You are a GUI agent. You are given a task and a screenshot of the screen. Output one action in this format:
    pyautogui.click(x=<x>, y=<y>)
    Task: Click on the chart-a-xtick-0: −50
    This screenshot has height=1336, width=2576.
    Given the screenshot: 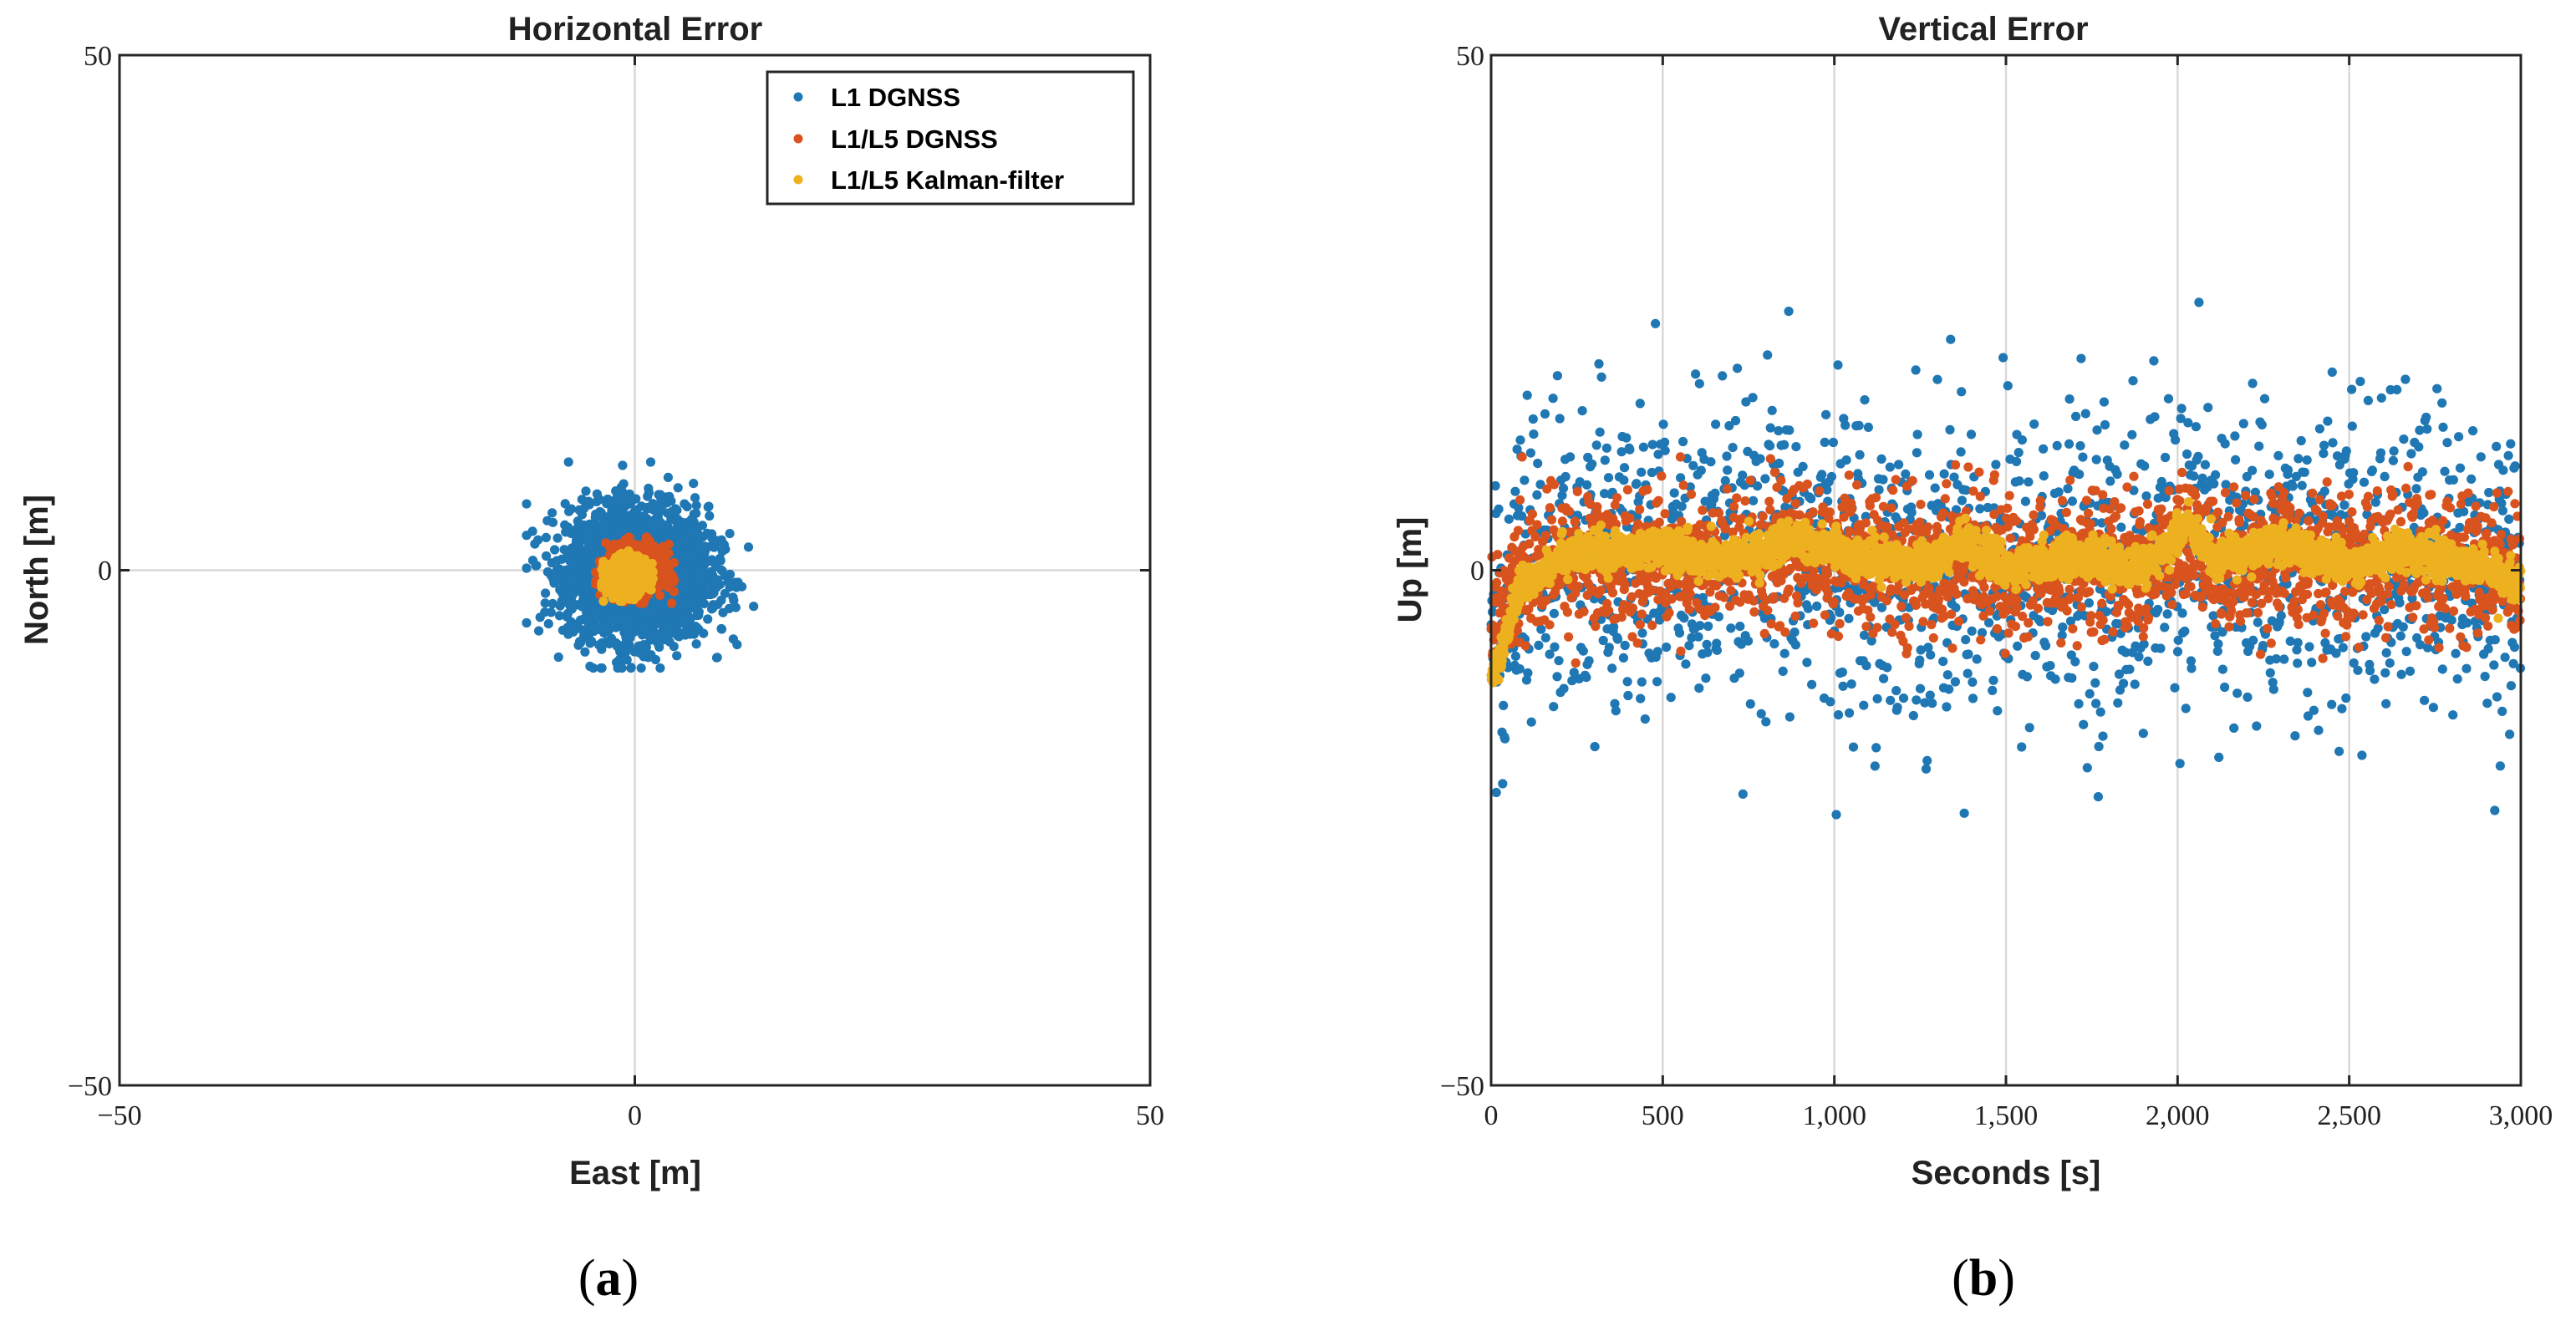 What is the action you would take?
    pyautogui.click(x=119, y=1115)
    